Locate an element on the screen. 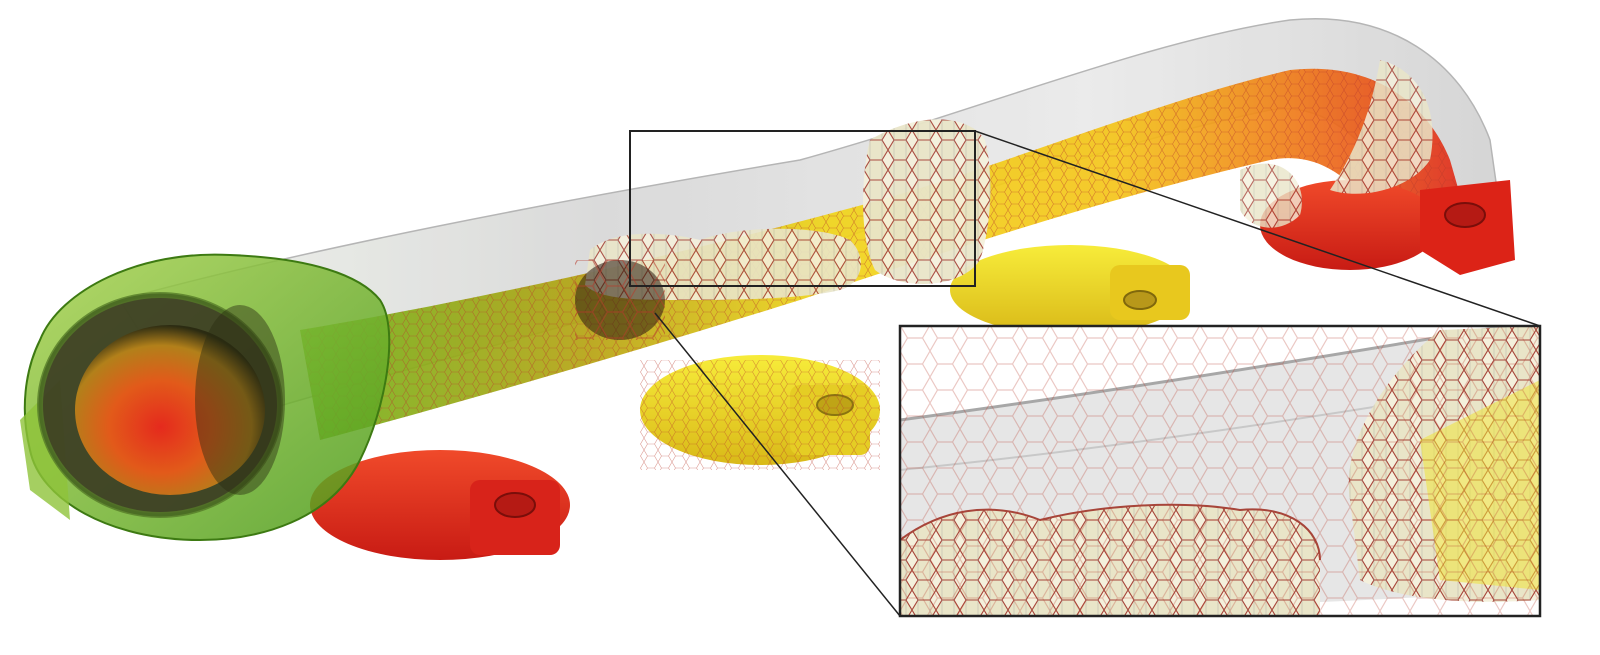 Image resolution: width=1600 pixels, height=655 pixels. cell-cluster-bend is located at coordinates (1381, 127).